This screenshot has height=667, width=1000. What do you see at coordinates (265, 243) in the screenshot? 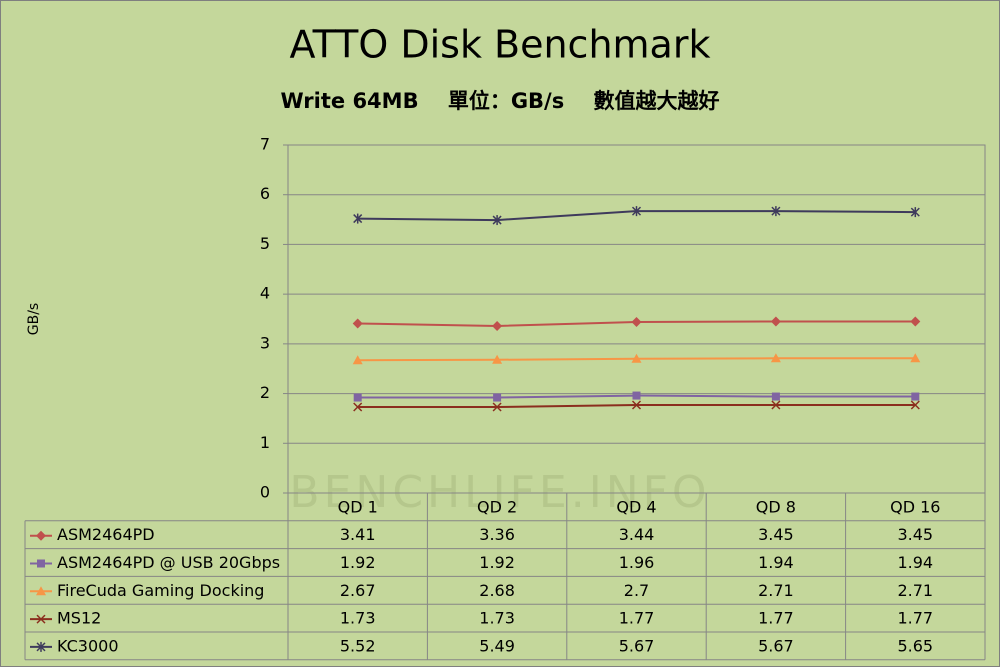
I see `y-tick-label: 5` at bounding box center [265, 243].